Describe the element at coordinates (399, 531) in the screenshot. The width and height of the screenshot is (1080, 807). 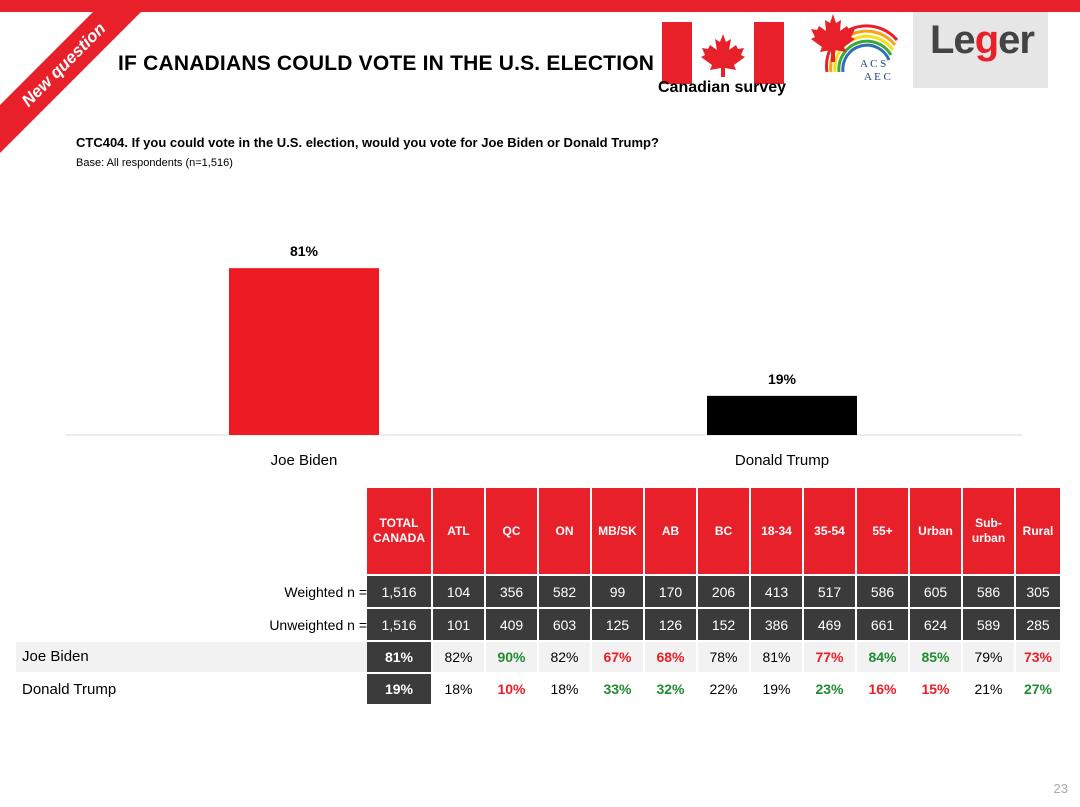
I see `column-header: TOTAL CANADA` at that location.